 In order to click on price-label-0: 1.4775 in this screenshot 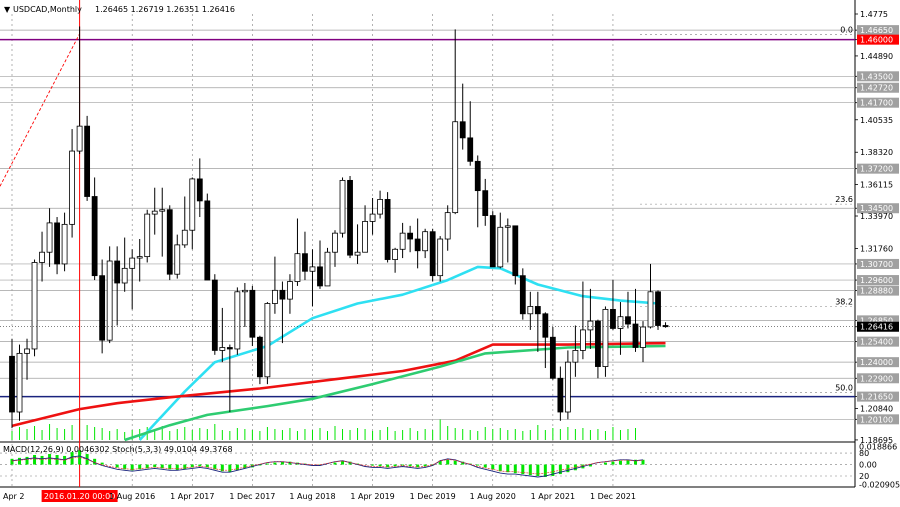, I will do `click(871, 14)`.